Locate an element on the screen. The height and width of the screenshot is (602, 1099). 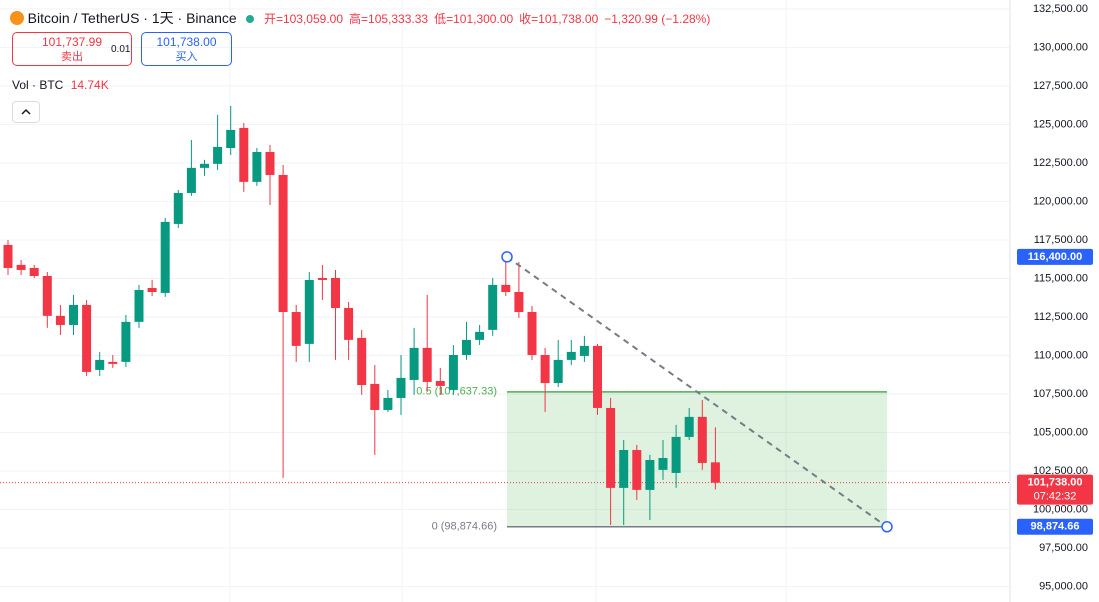
ohlc-item: 低=101,300.00 is located at coordinates (474, 19).